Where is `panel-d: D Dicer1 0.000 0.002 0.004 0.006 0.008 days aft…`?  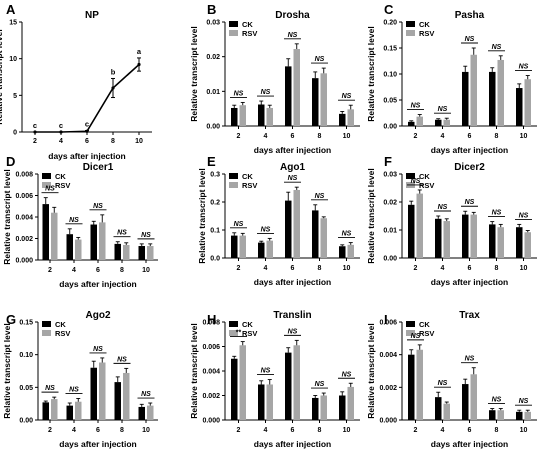
panel-d: D Dicer1 0.000 0.002 0.004 0.006 0.008 days aft… is located at coordinates (80, 221).